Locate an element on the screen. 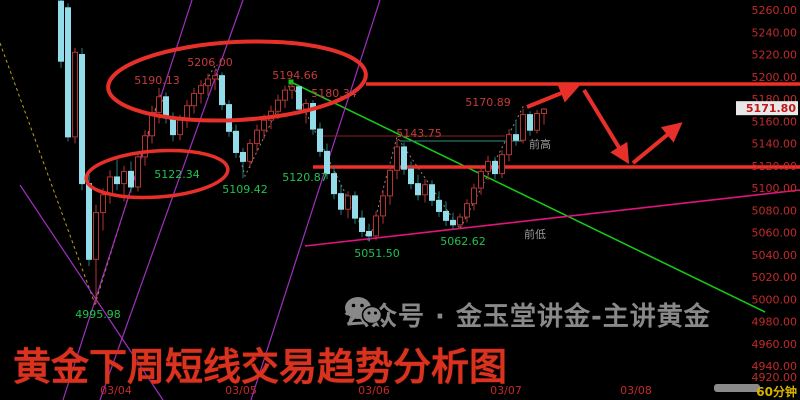 The height and width of the screenshot is (400, 800). purple-falling-line is located at coordinates (91, 292).